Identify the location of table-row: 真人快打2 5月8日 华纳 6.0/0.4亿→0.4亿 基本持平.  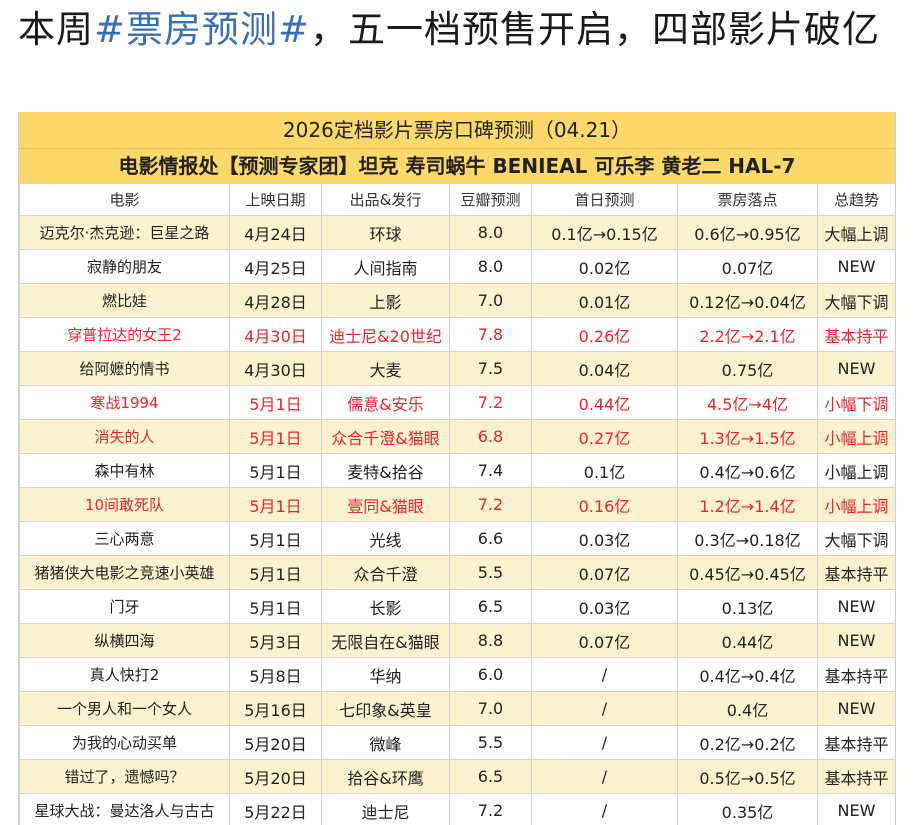
(457, 674).